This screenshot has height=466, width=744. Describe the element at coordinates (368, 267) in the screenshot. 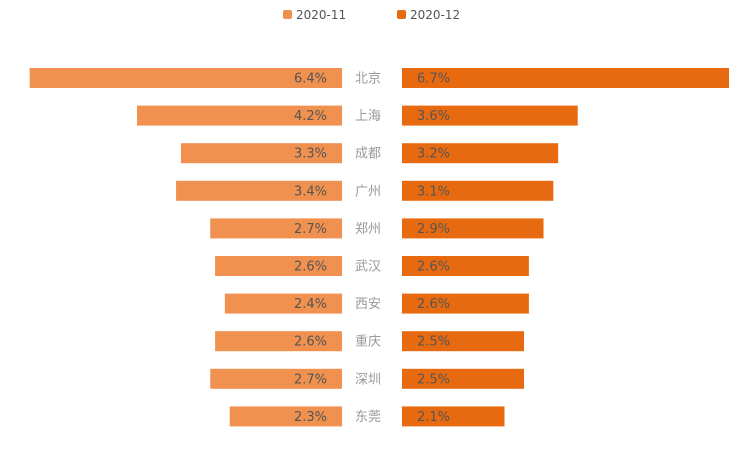

I see `category-label-5: 武汉` at that location.